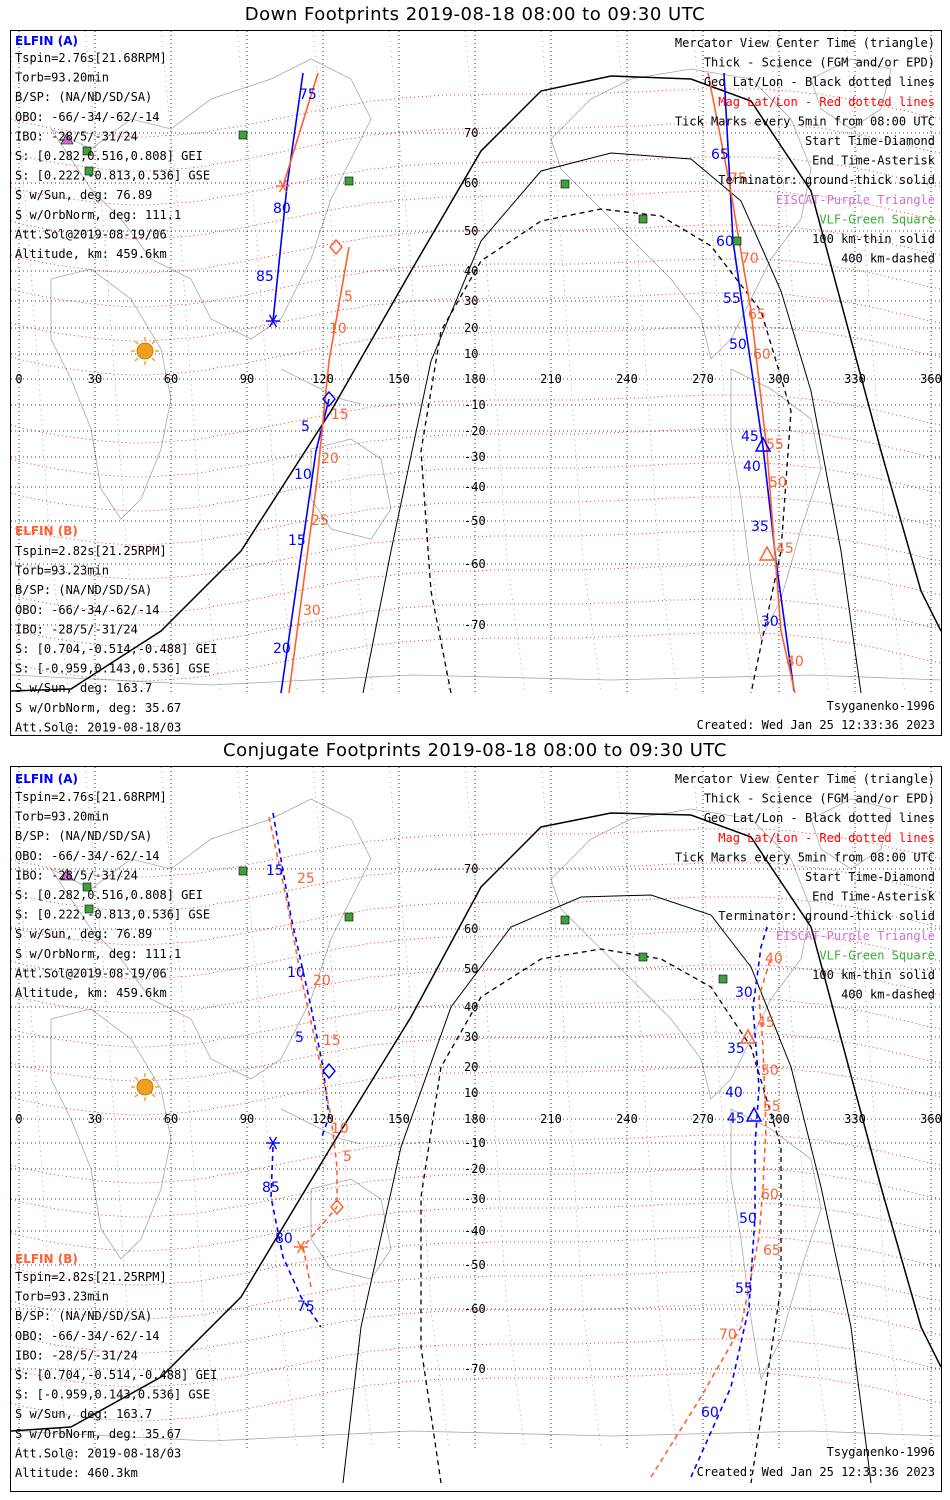 The width and height of the screenshot is (950, 1500). Describe the element at coordinates (98, 727) in the screenshot. I see `elfin-b-stat-line: Att.Sol@: 2019-08-18/03` at that location.